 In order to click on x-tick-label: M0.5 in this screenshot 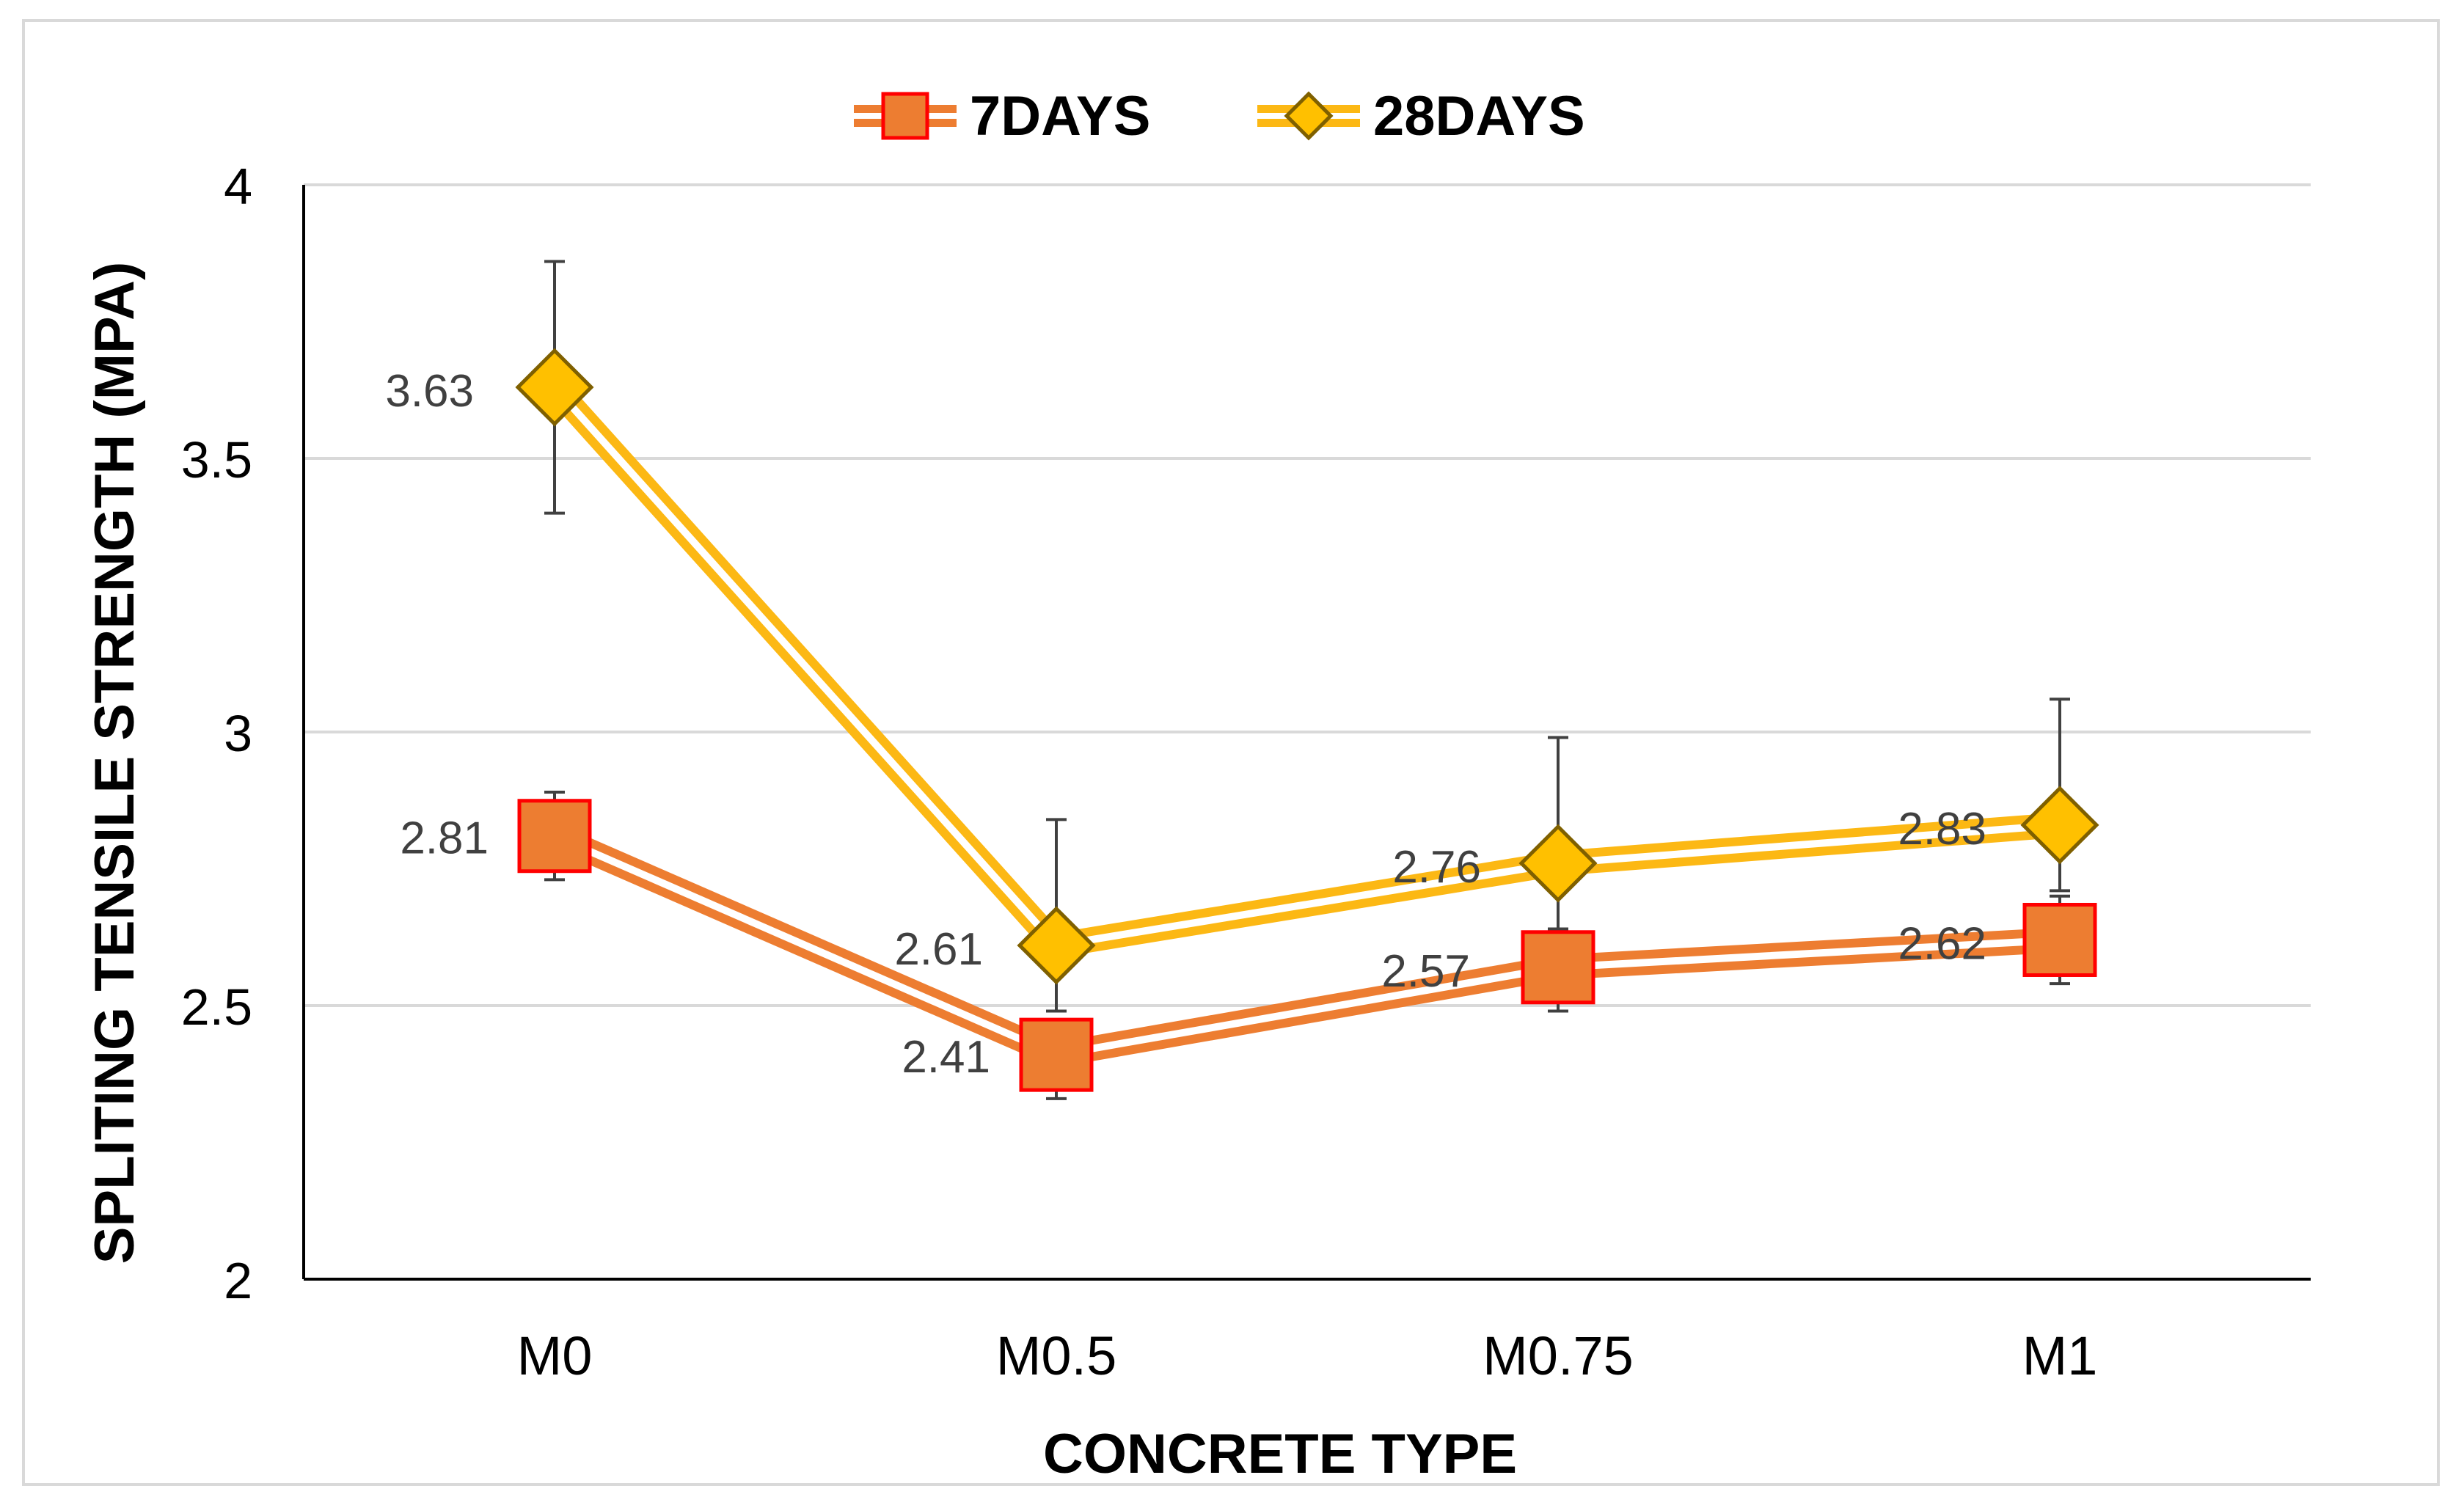, I will do `click(1056, 1355)`.